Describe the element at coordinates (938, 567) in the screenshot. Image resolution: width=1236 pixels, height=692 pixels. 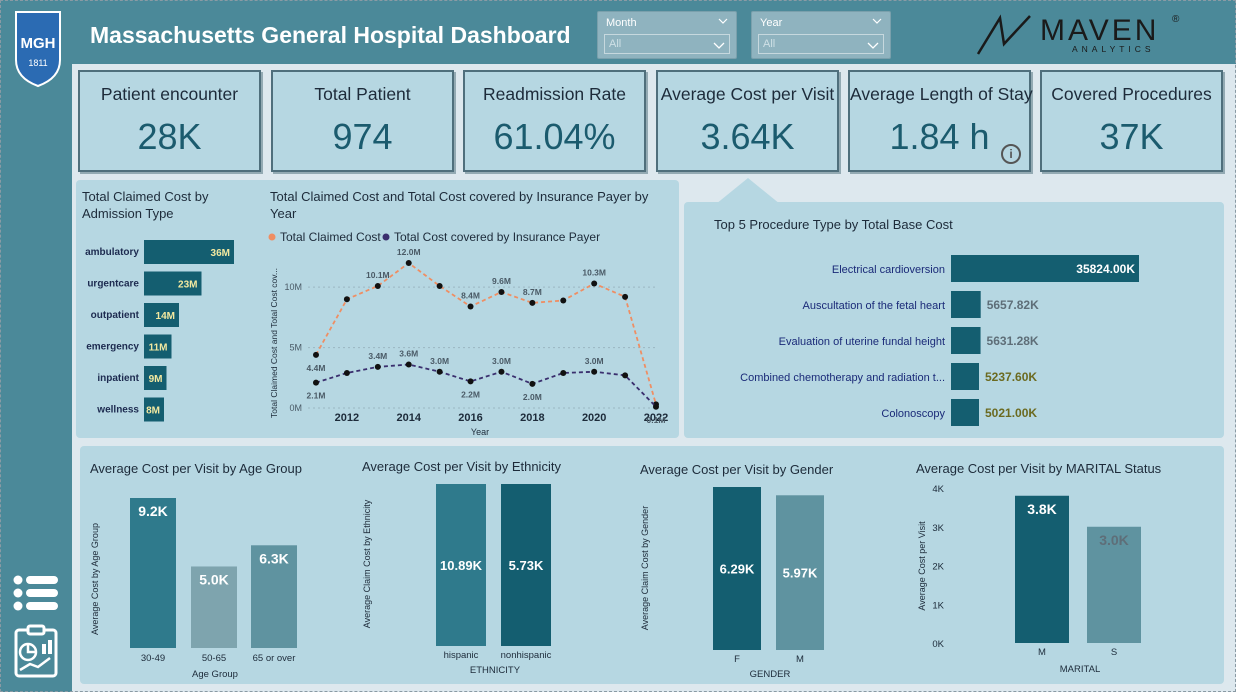
I see `y-tick-label: 2K` at that location.